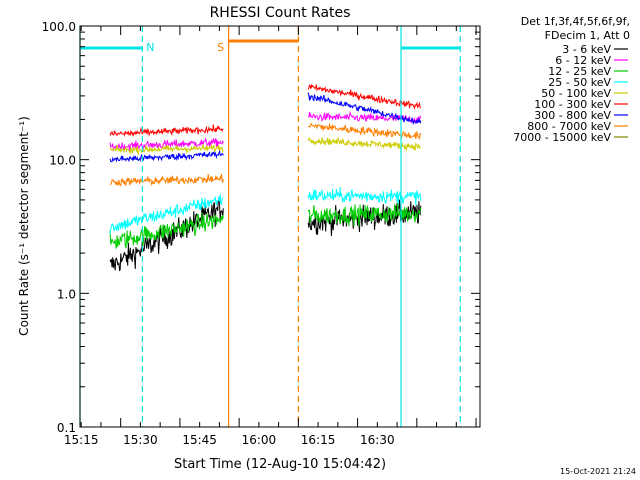 The width and height of the screenshot is (640, 480). What do you see at coordinates (24, 226) in the screenshot?
I see `y-axis-label: Count Rate (s⁻¹ detector segment⁻¹)` at bounding box center [24, 226].